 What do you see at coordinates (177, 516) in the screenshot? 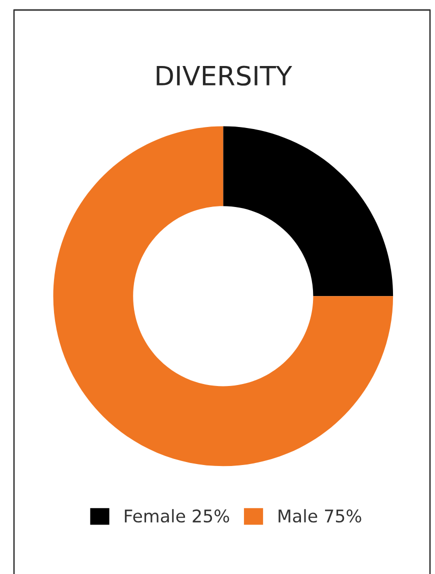
I see `legend-label: Female 25%` at bounding box center [177, 516].